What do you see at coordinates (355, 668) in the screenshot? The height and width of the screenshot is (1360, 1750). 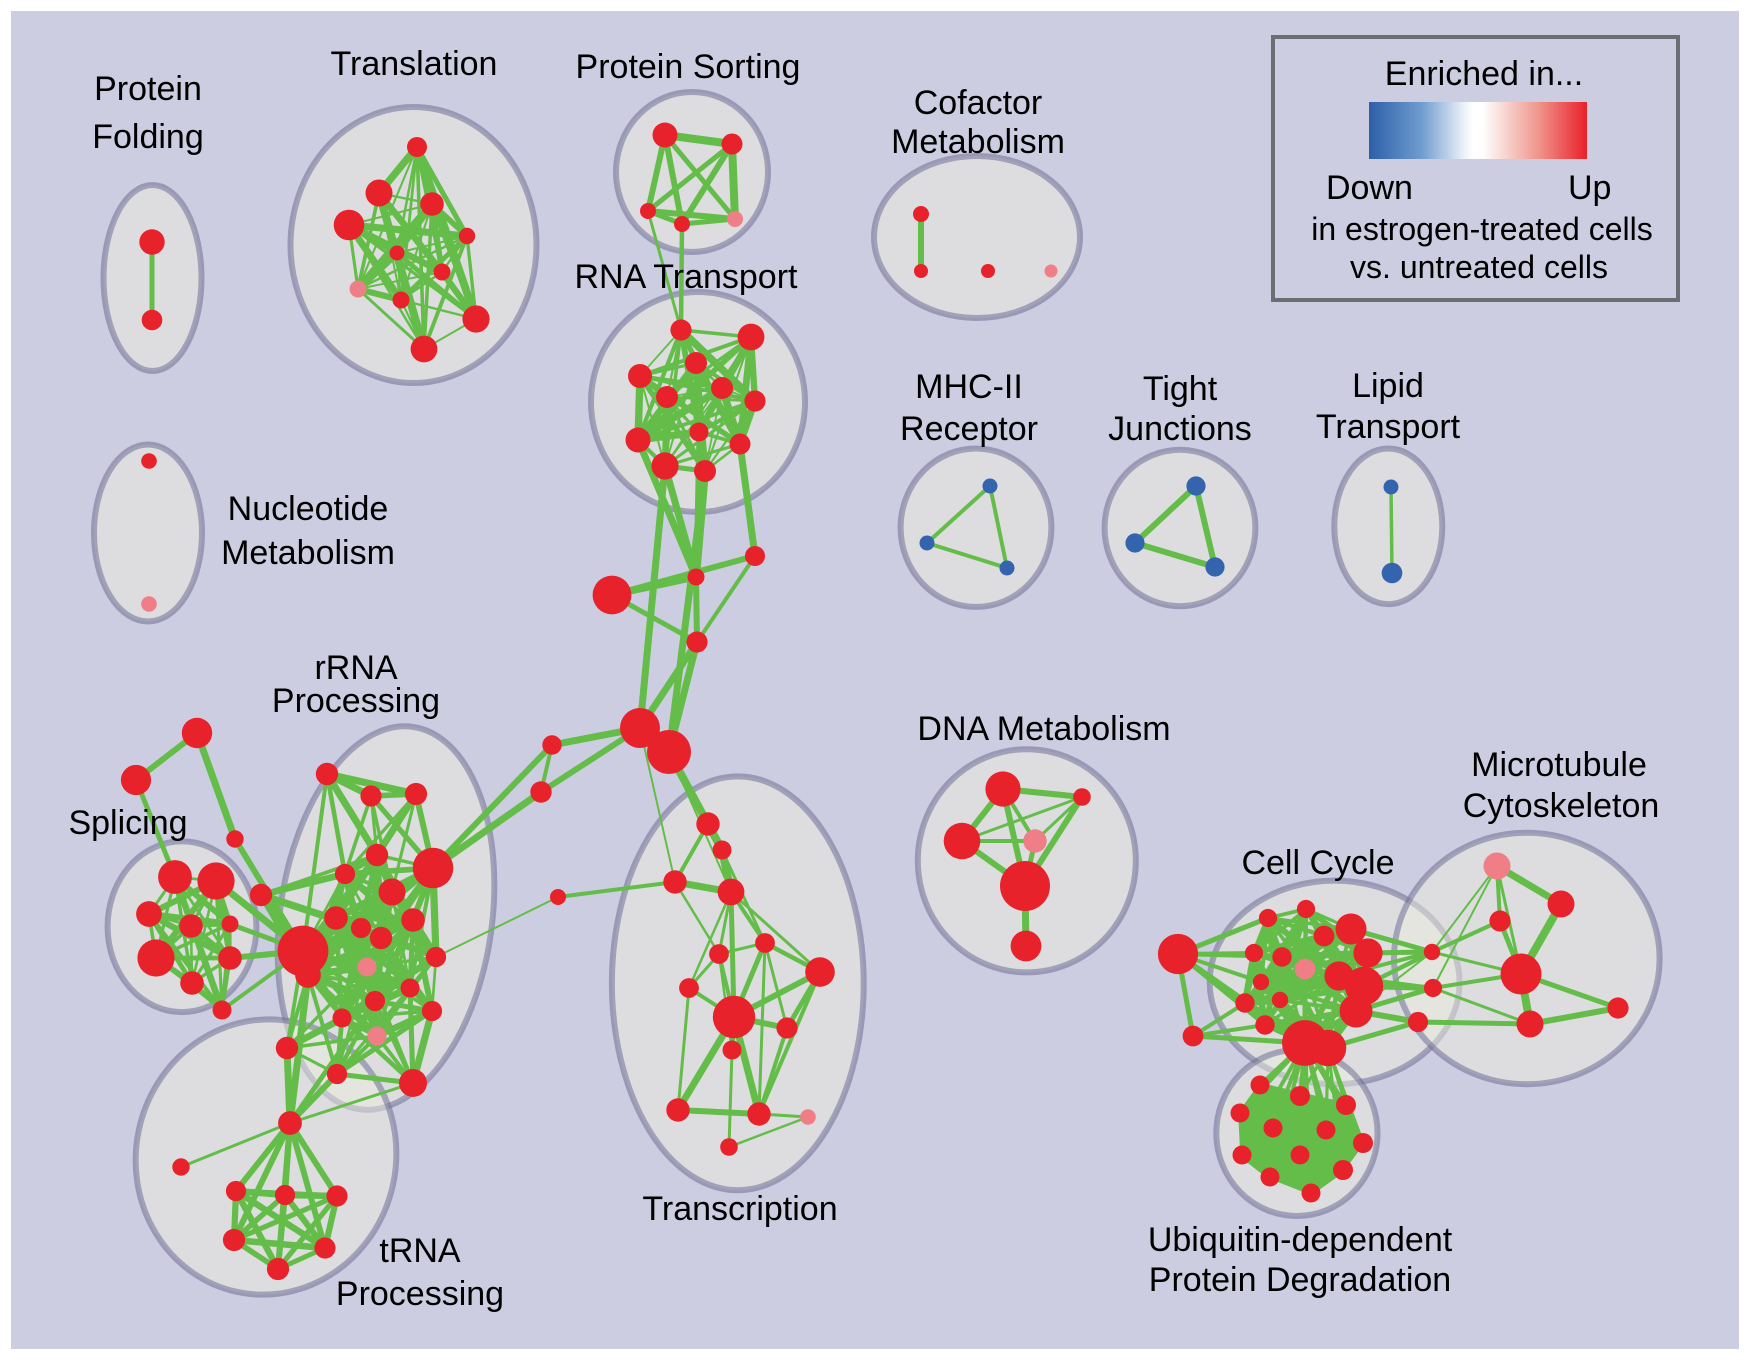 I see `svg-text: rRNA` at bounding box center [355, 668].